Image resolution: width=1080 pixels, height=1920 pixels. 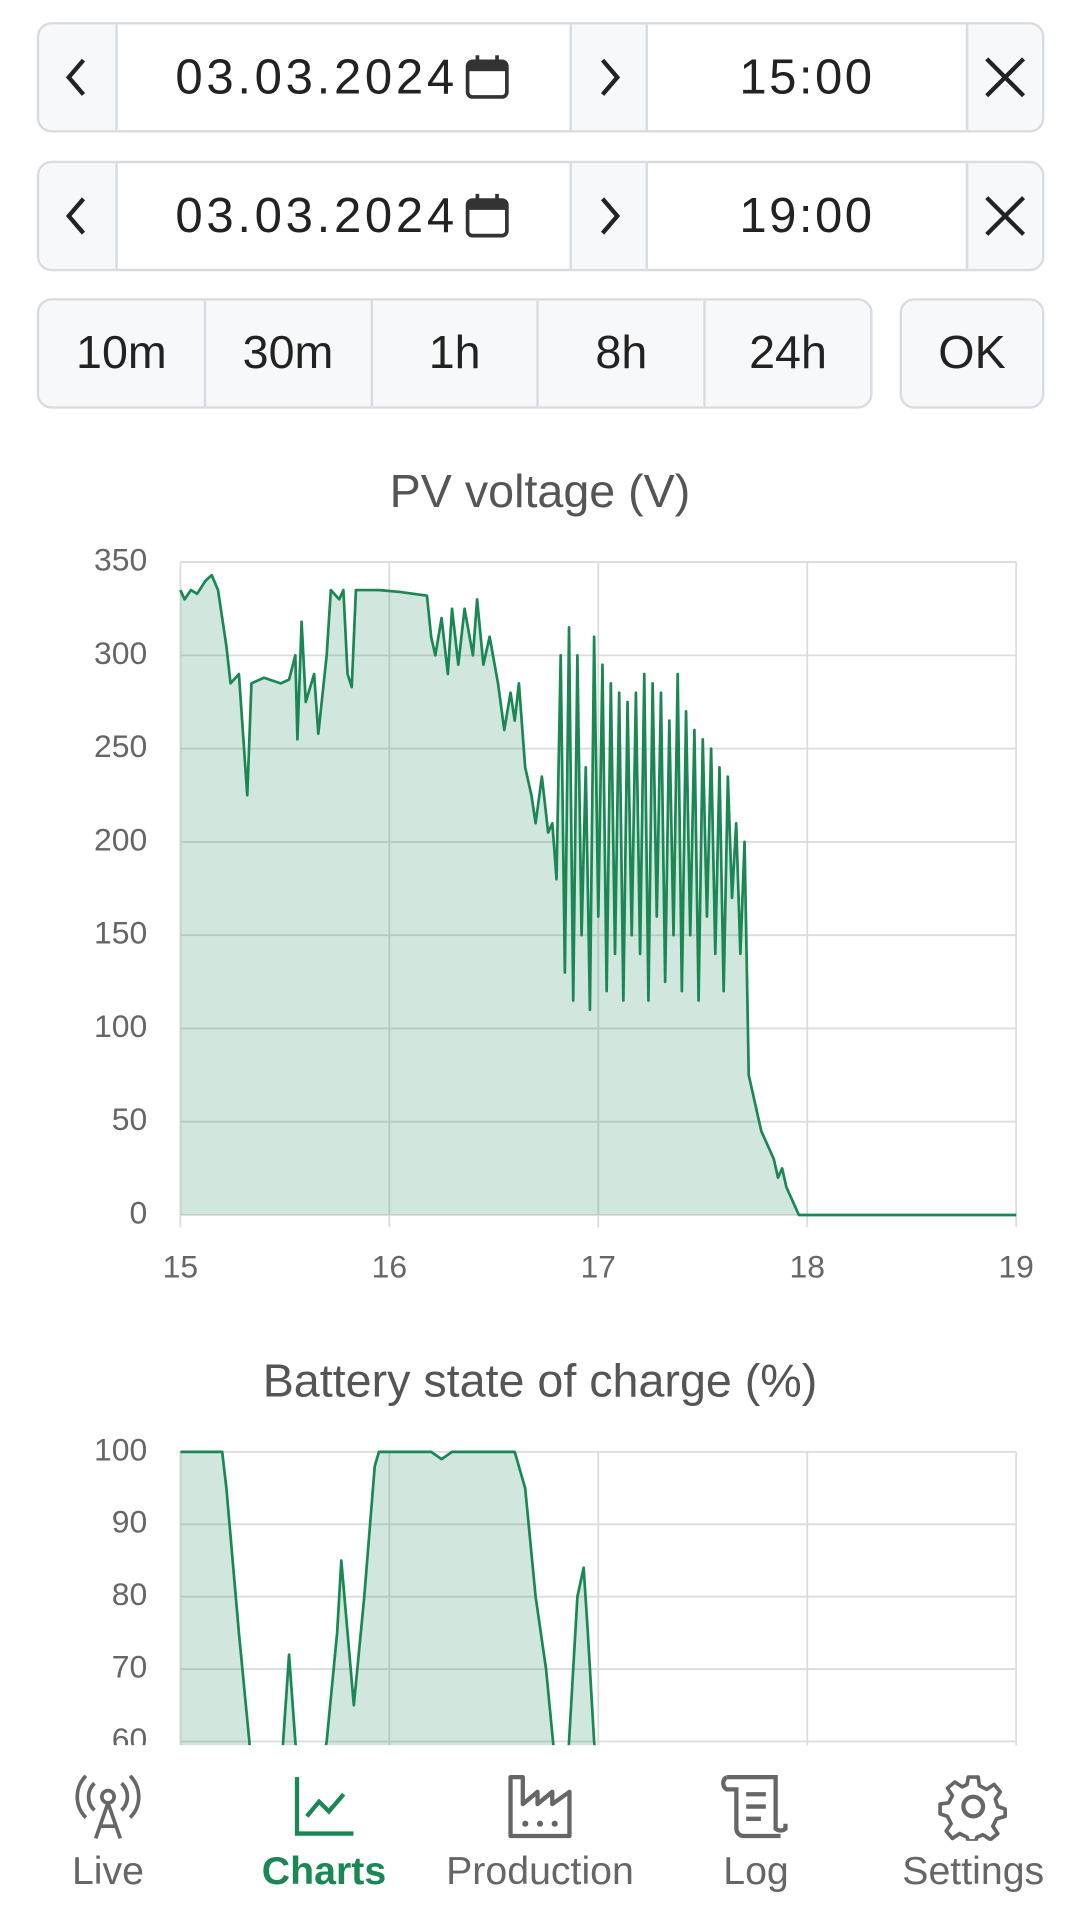 I want to click on x-tick-label: 15, so click(x=180, y=1266).